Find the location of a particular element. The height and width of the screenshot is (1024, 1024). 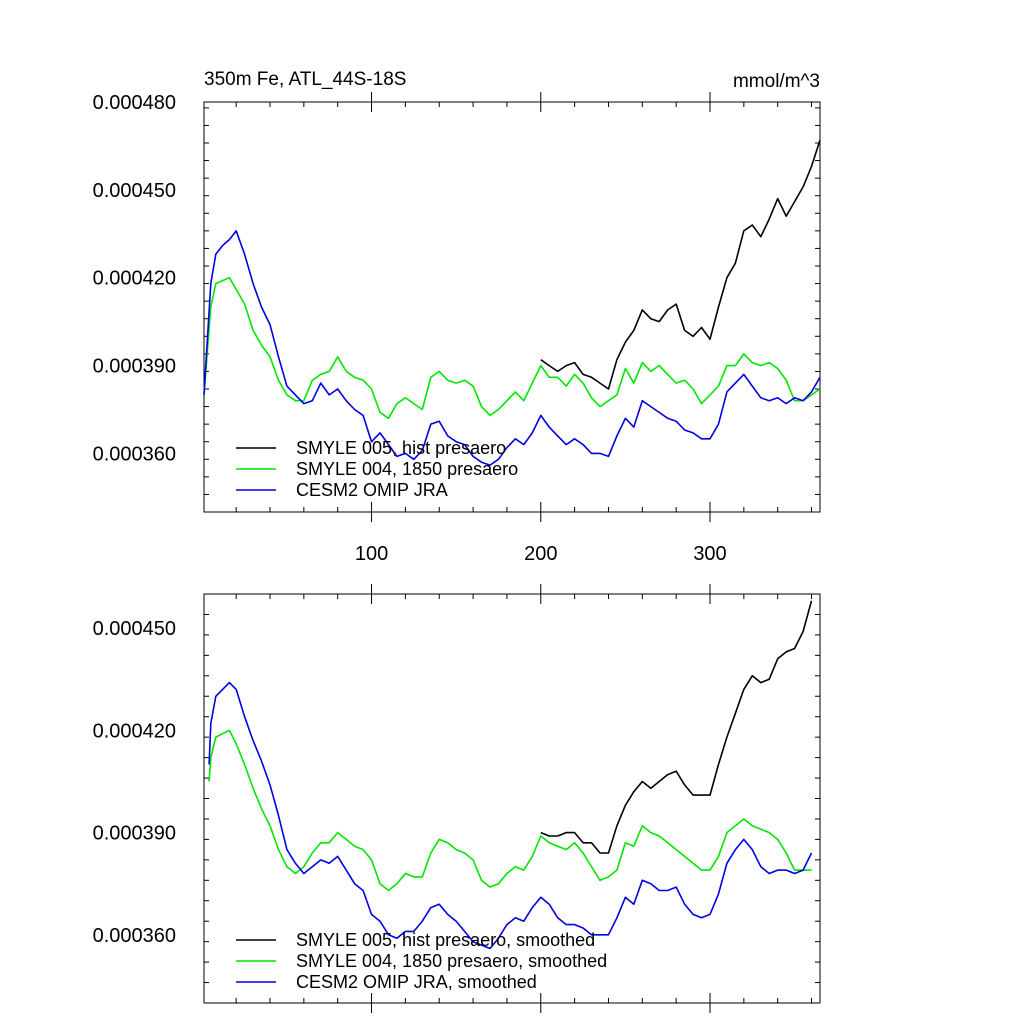

bottom-legend-label-2: CESM2 OMIP JRA, smoothed is located at coordinates (416, 982).